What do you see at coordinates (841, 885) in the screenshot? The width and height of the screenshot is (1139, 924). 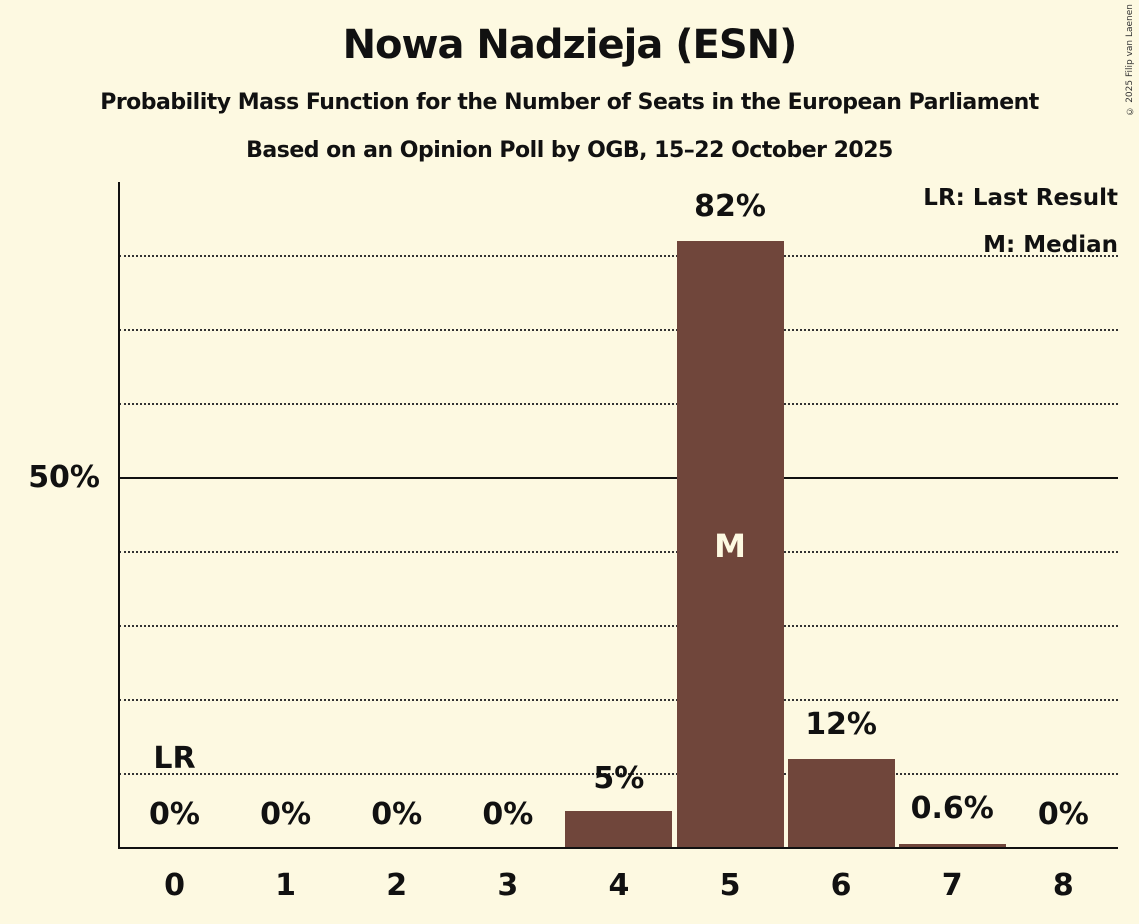 I see `x-tick-label-6: 6` at bounding box center [841, 885].